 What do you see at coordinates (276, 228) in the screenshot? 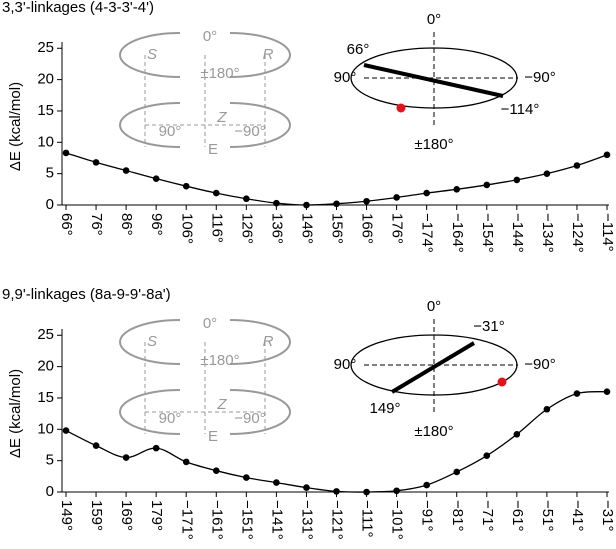
I see `x-tick-label: 136°` at bounding box center [276, 228].